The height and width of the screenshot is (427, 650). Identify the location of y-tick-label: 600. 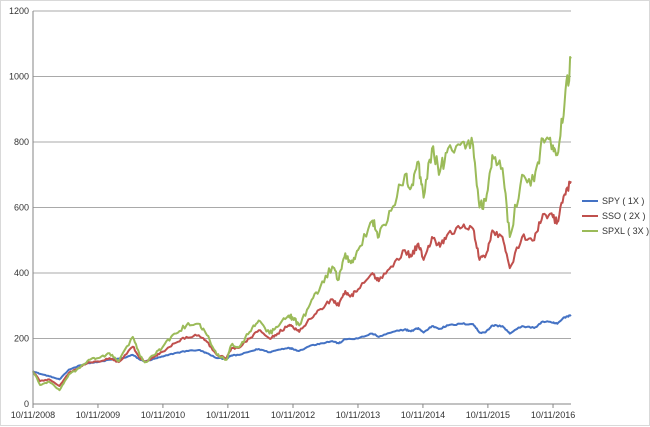
(21, 208).